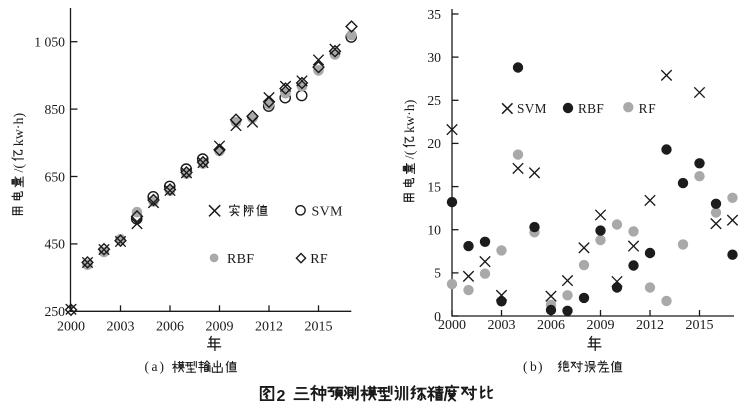 This screenshot has width=754, height=412. I want to click on svg-text: 2, so click(281, 396).